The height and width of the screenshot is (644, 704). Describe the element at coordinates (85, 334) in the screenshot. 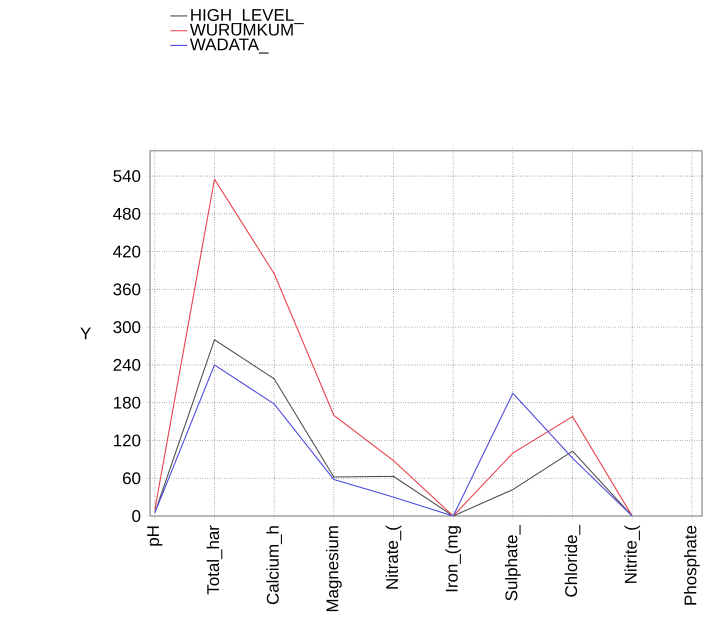

I see `y-axis-title: Y` at that location.